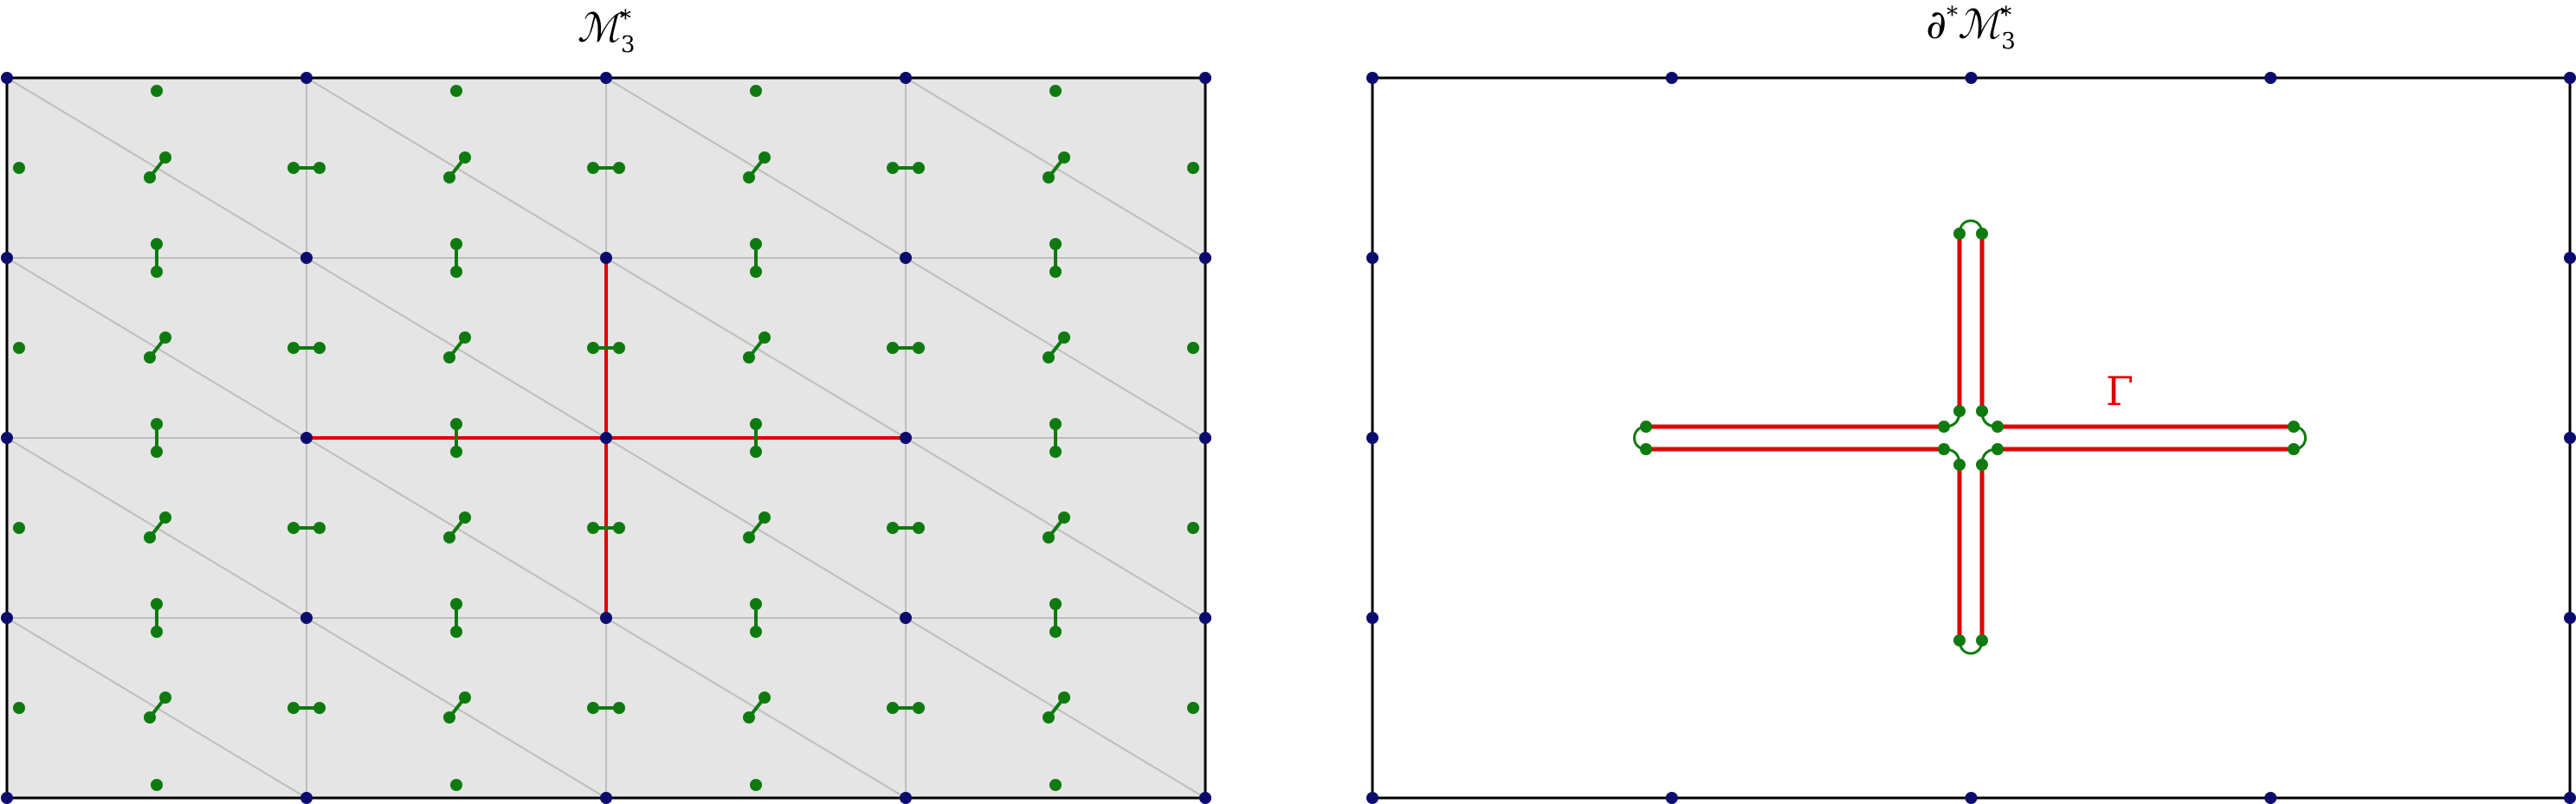 The height and width of the screenshot is (804, 2576). I want to click on right-panel-title: ∂*ℳ* 3, so click(1971, 28).